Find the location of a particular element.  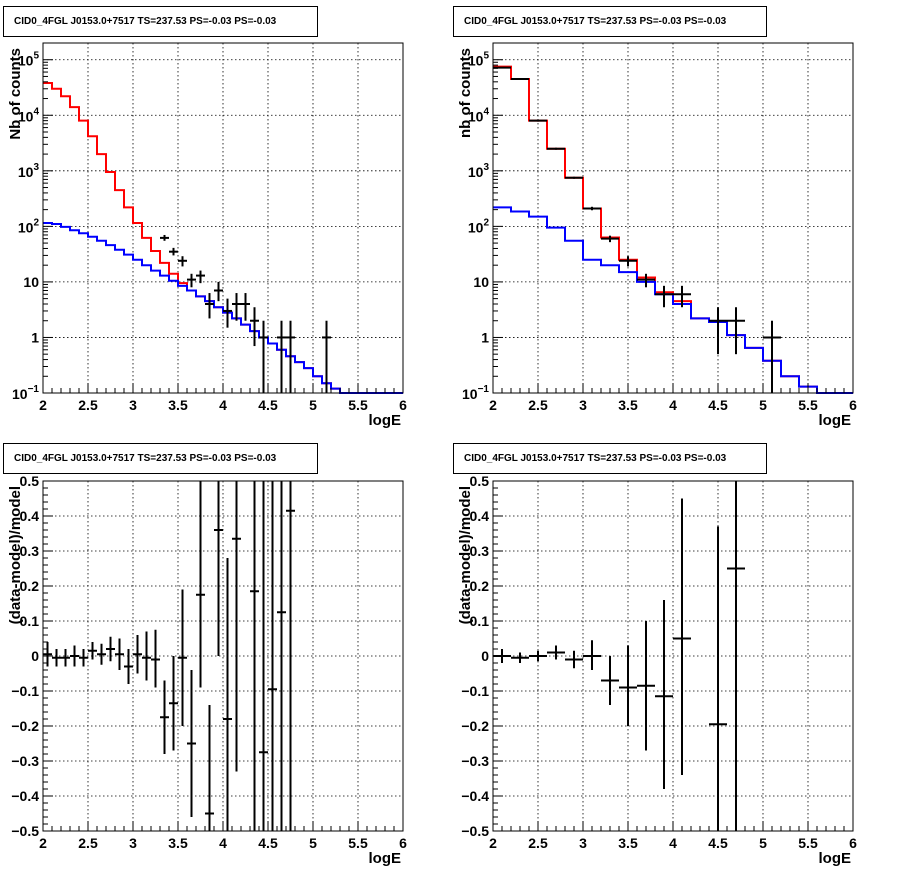

y-tick-label: 0.1 is located at coordinates (30, 621).